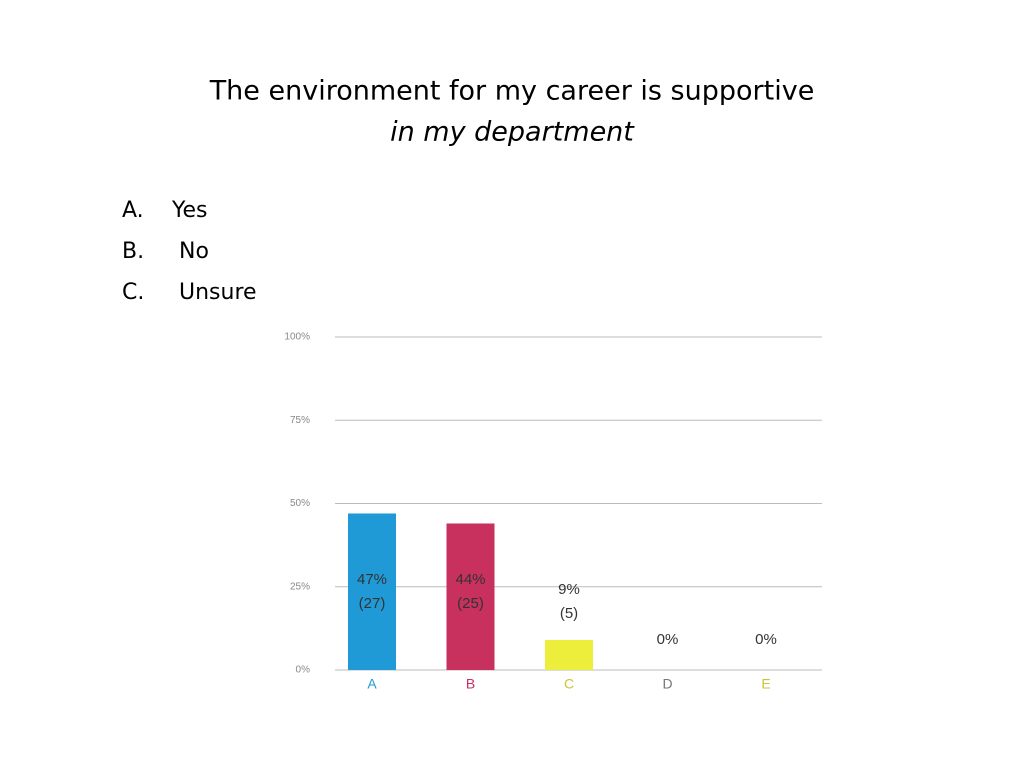  Describe the element at coordinates (569, 613) in the screenshot. I see `count-label: (5)` at that location.